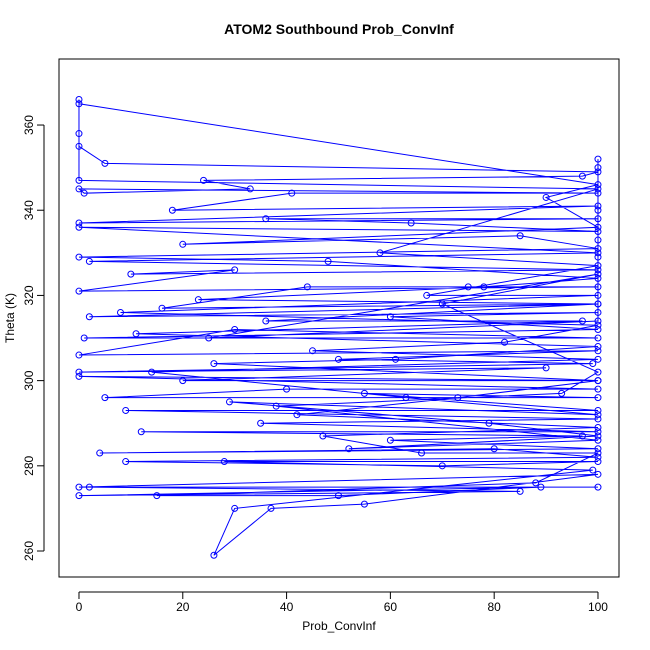 This screenshot has width=650, height=650. Describe the element at coordinates (29, 551) in the screenshot. I see `y-tick-label: 260` at that location.